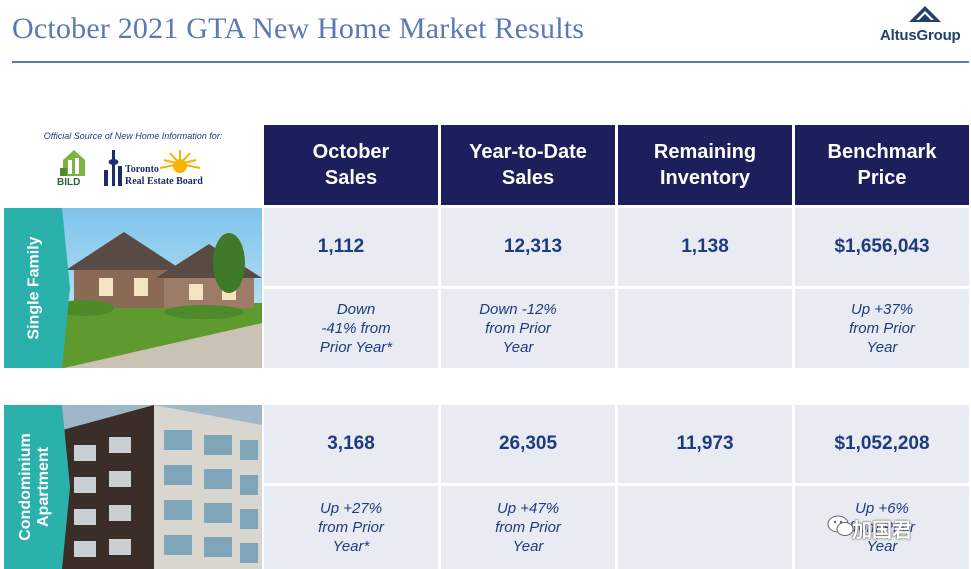 This screenshot has width=971, height=569. I want to click on change-line: Up +47%, so click(528, 508).